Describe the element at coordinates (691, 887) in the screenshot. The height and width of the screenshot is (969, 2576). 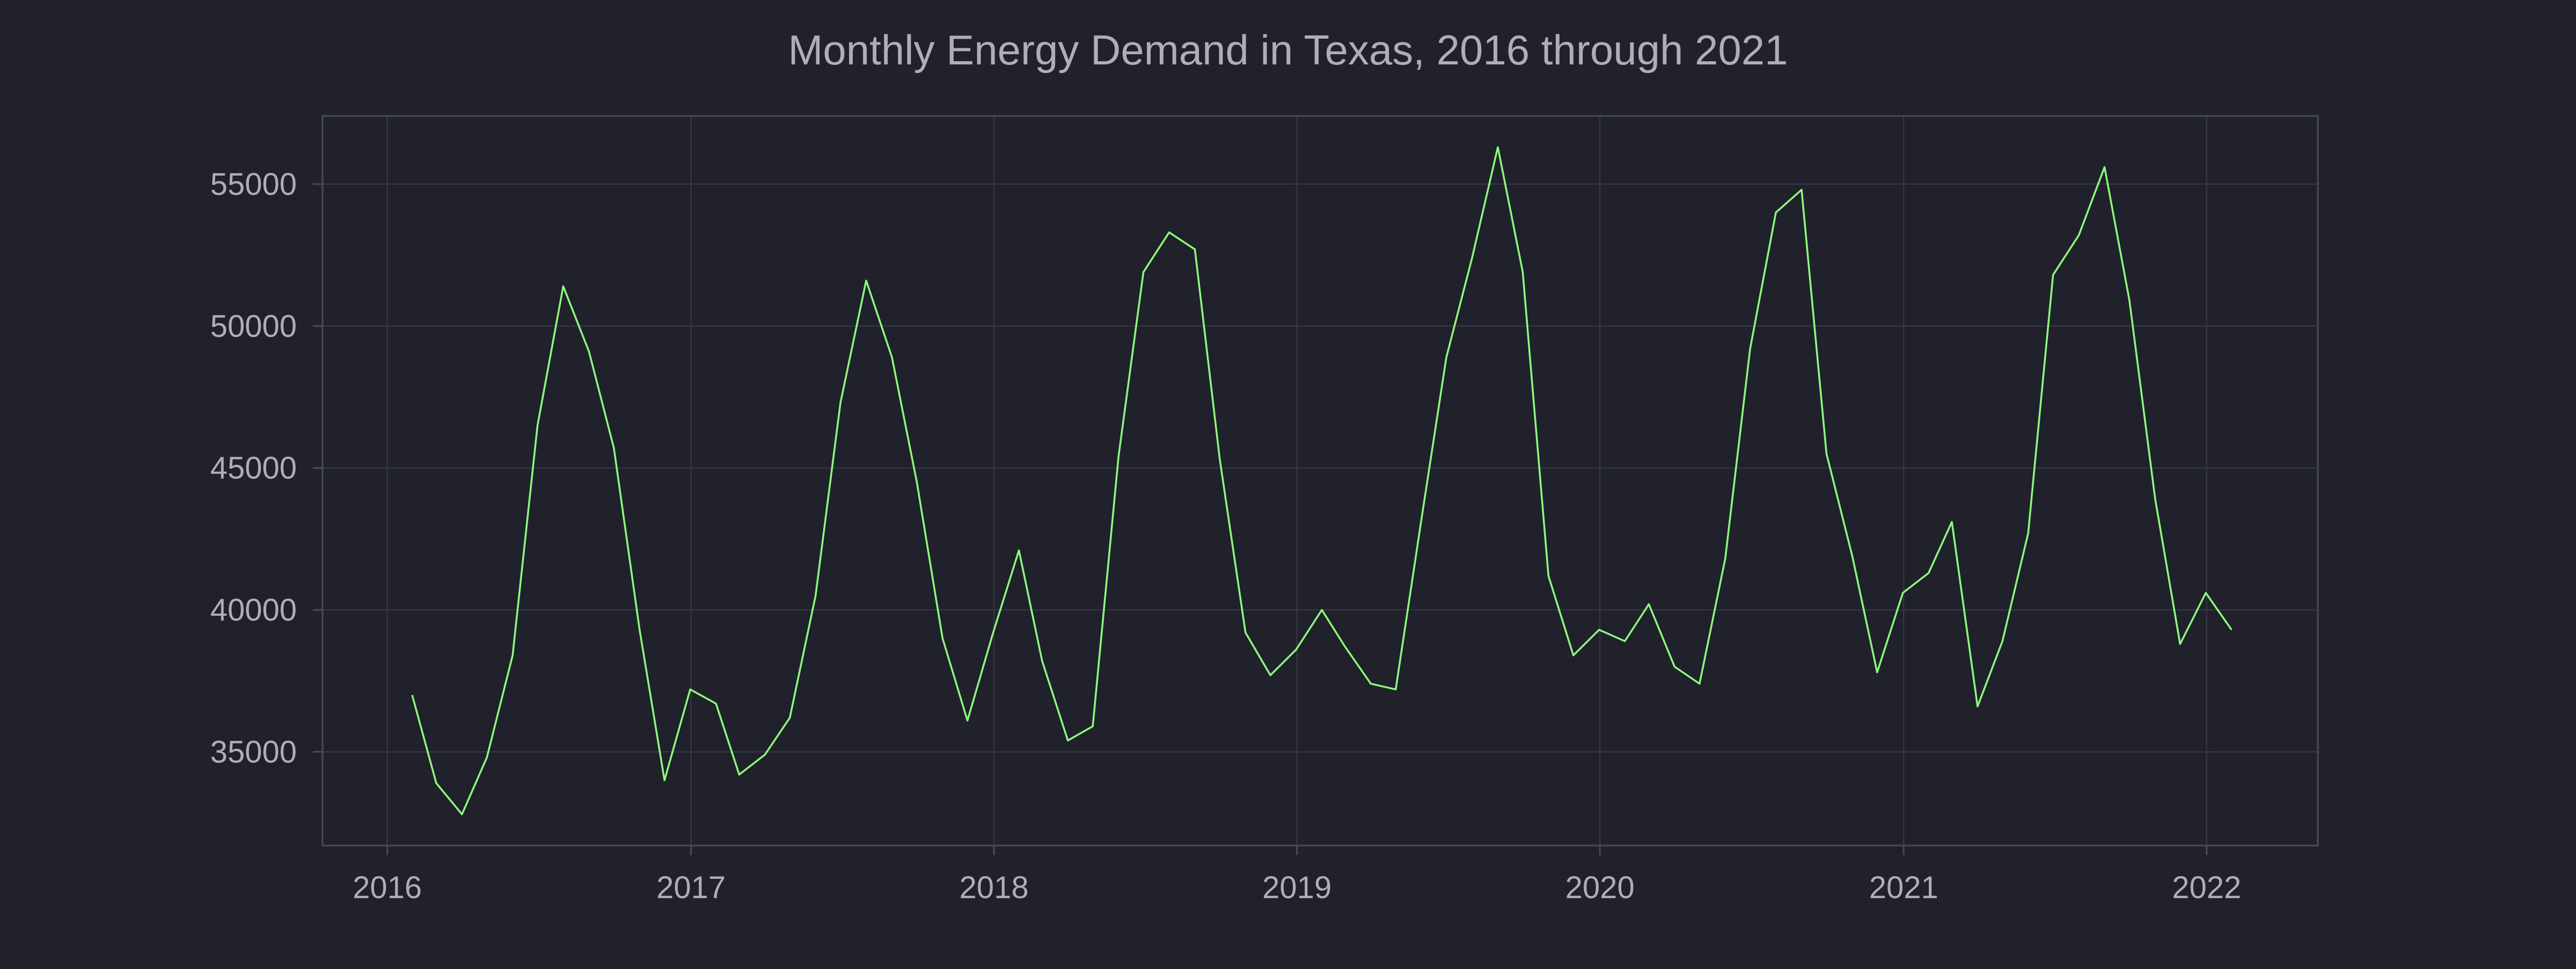
I see `x-tick-label: 2017` at that location.